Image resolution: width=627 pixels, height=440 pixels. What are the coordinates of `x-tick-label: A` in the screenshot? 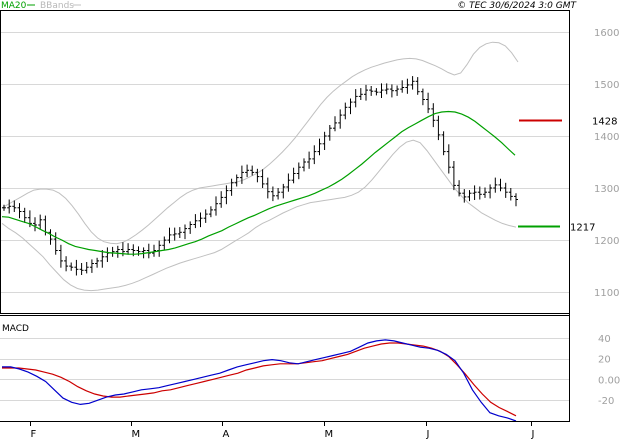 It's located at (226, 434).